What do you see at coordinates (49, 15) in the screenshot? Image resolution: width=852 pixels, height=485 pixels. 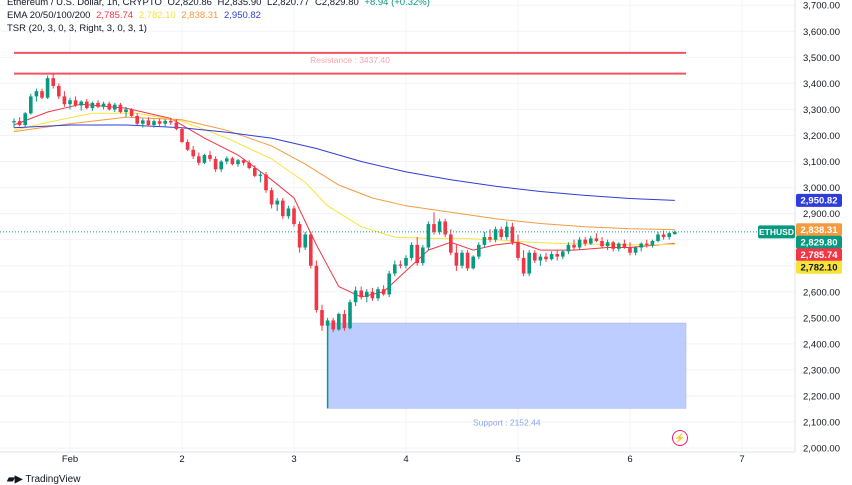 I see `ema-indicator-name: EMA 20/50/100/200` at bounding box center [49, 15].